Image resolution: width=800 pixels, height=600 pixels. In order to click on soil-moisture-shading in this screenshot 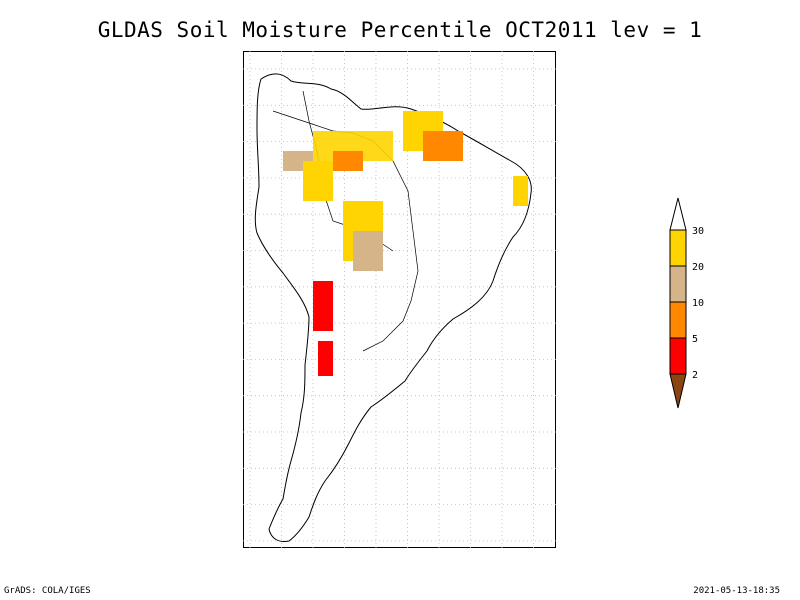, I will do `click(405, 243)`.